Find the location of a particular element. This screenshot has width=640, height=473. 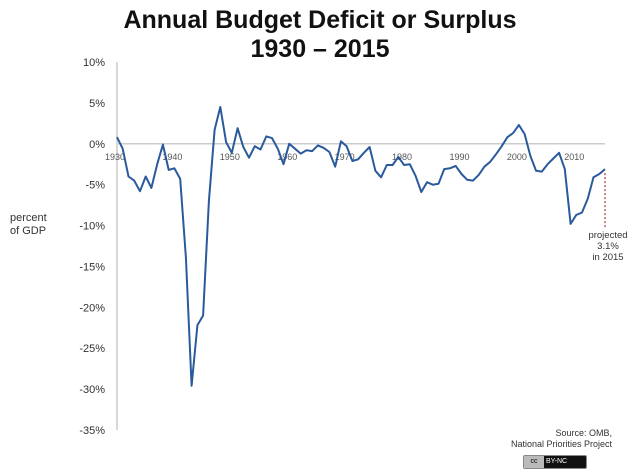

y-axis-label: percent of GDP is located at coordinates (28, 225).